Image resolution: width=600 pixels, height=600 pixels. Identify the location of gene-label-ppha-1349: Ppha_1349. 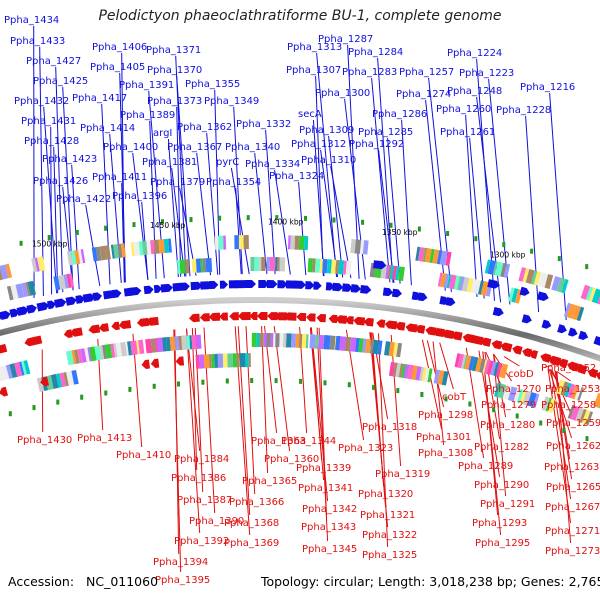
(231, 101).